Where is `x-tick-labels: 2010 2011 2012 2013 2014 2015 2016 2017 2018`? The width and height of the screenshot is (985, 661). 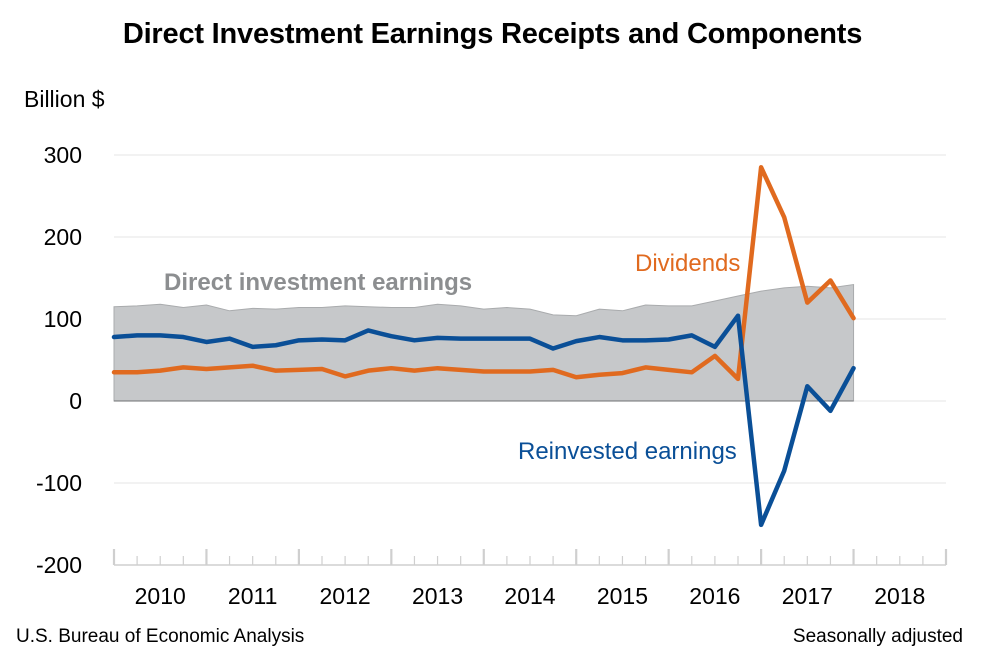
x-tick-labels: 2010 2011 2012 2013 2014 2015 2016 2017 2018 is located at coordinates (530, 596).